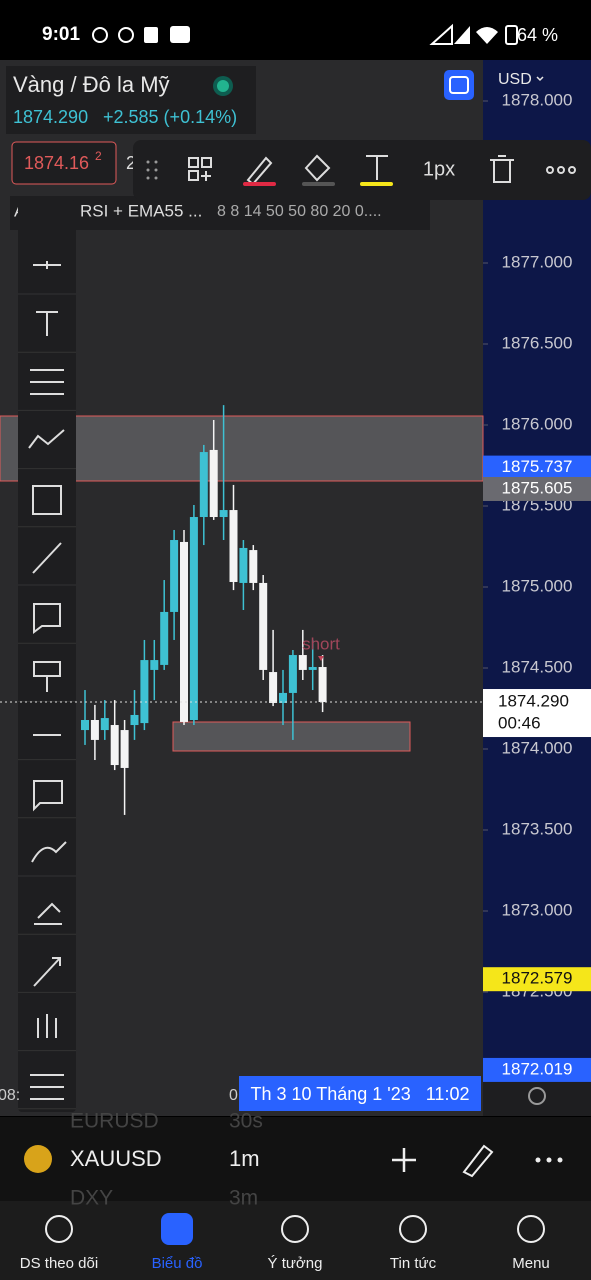 This screenshot has width=591, height=1280. Describe the element at coordinates (244, 1158) in the screenshot. I see `interval: 1m` at that location.